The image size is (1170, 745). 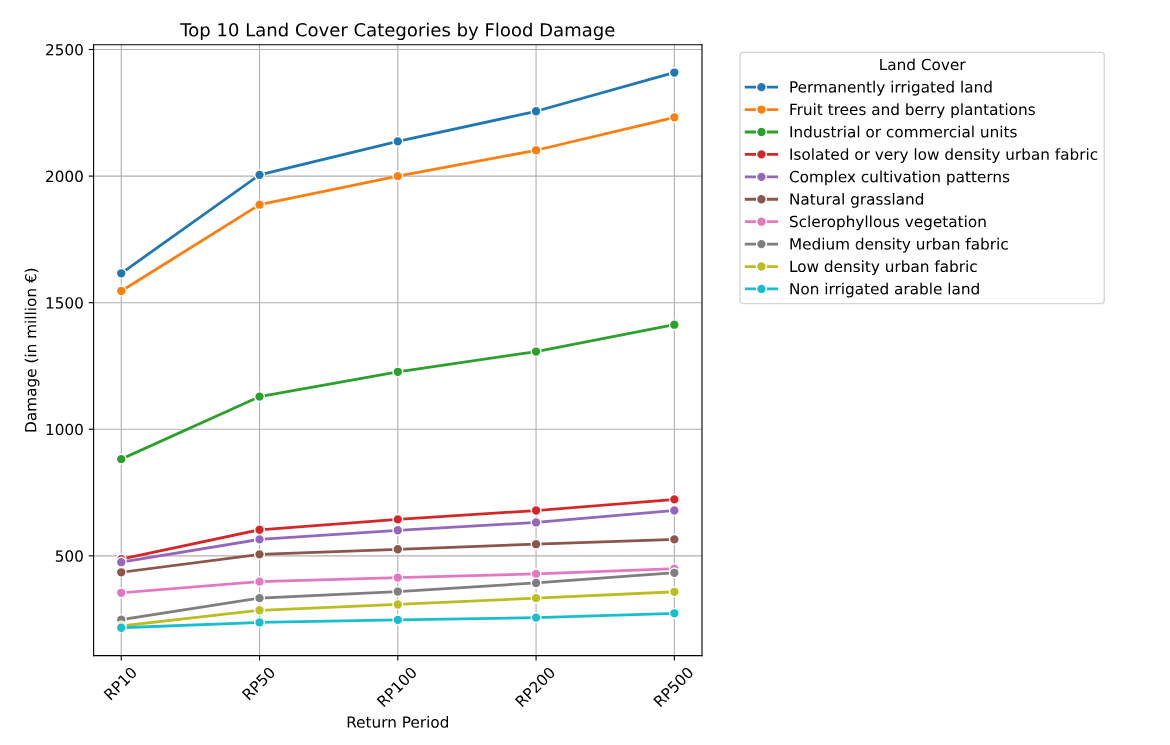 What do you see at coordinates (64, 49) in the screenshot?
I see `y-tick-label: 2500` at bounding box center [64, 49].